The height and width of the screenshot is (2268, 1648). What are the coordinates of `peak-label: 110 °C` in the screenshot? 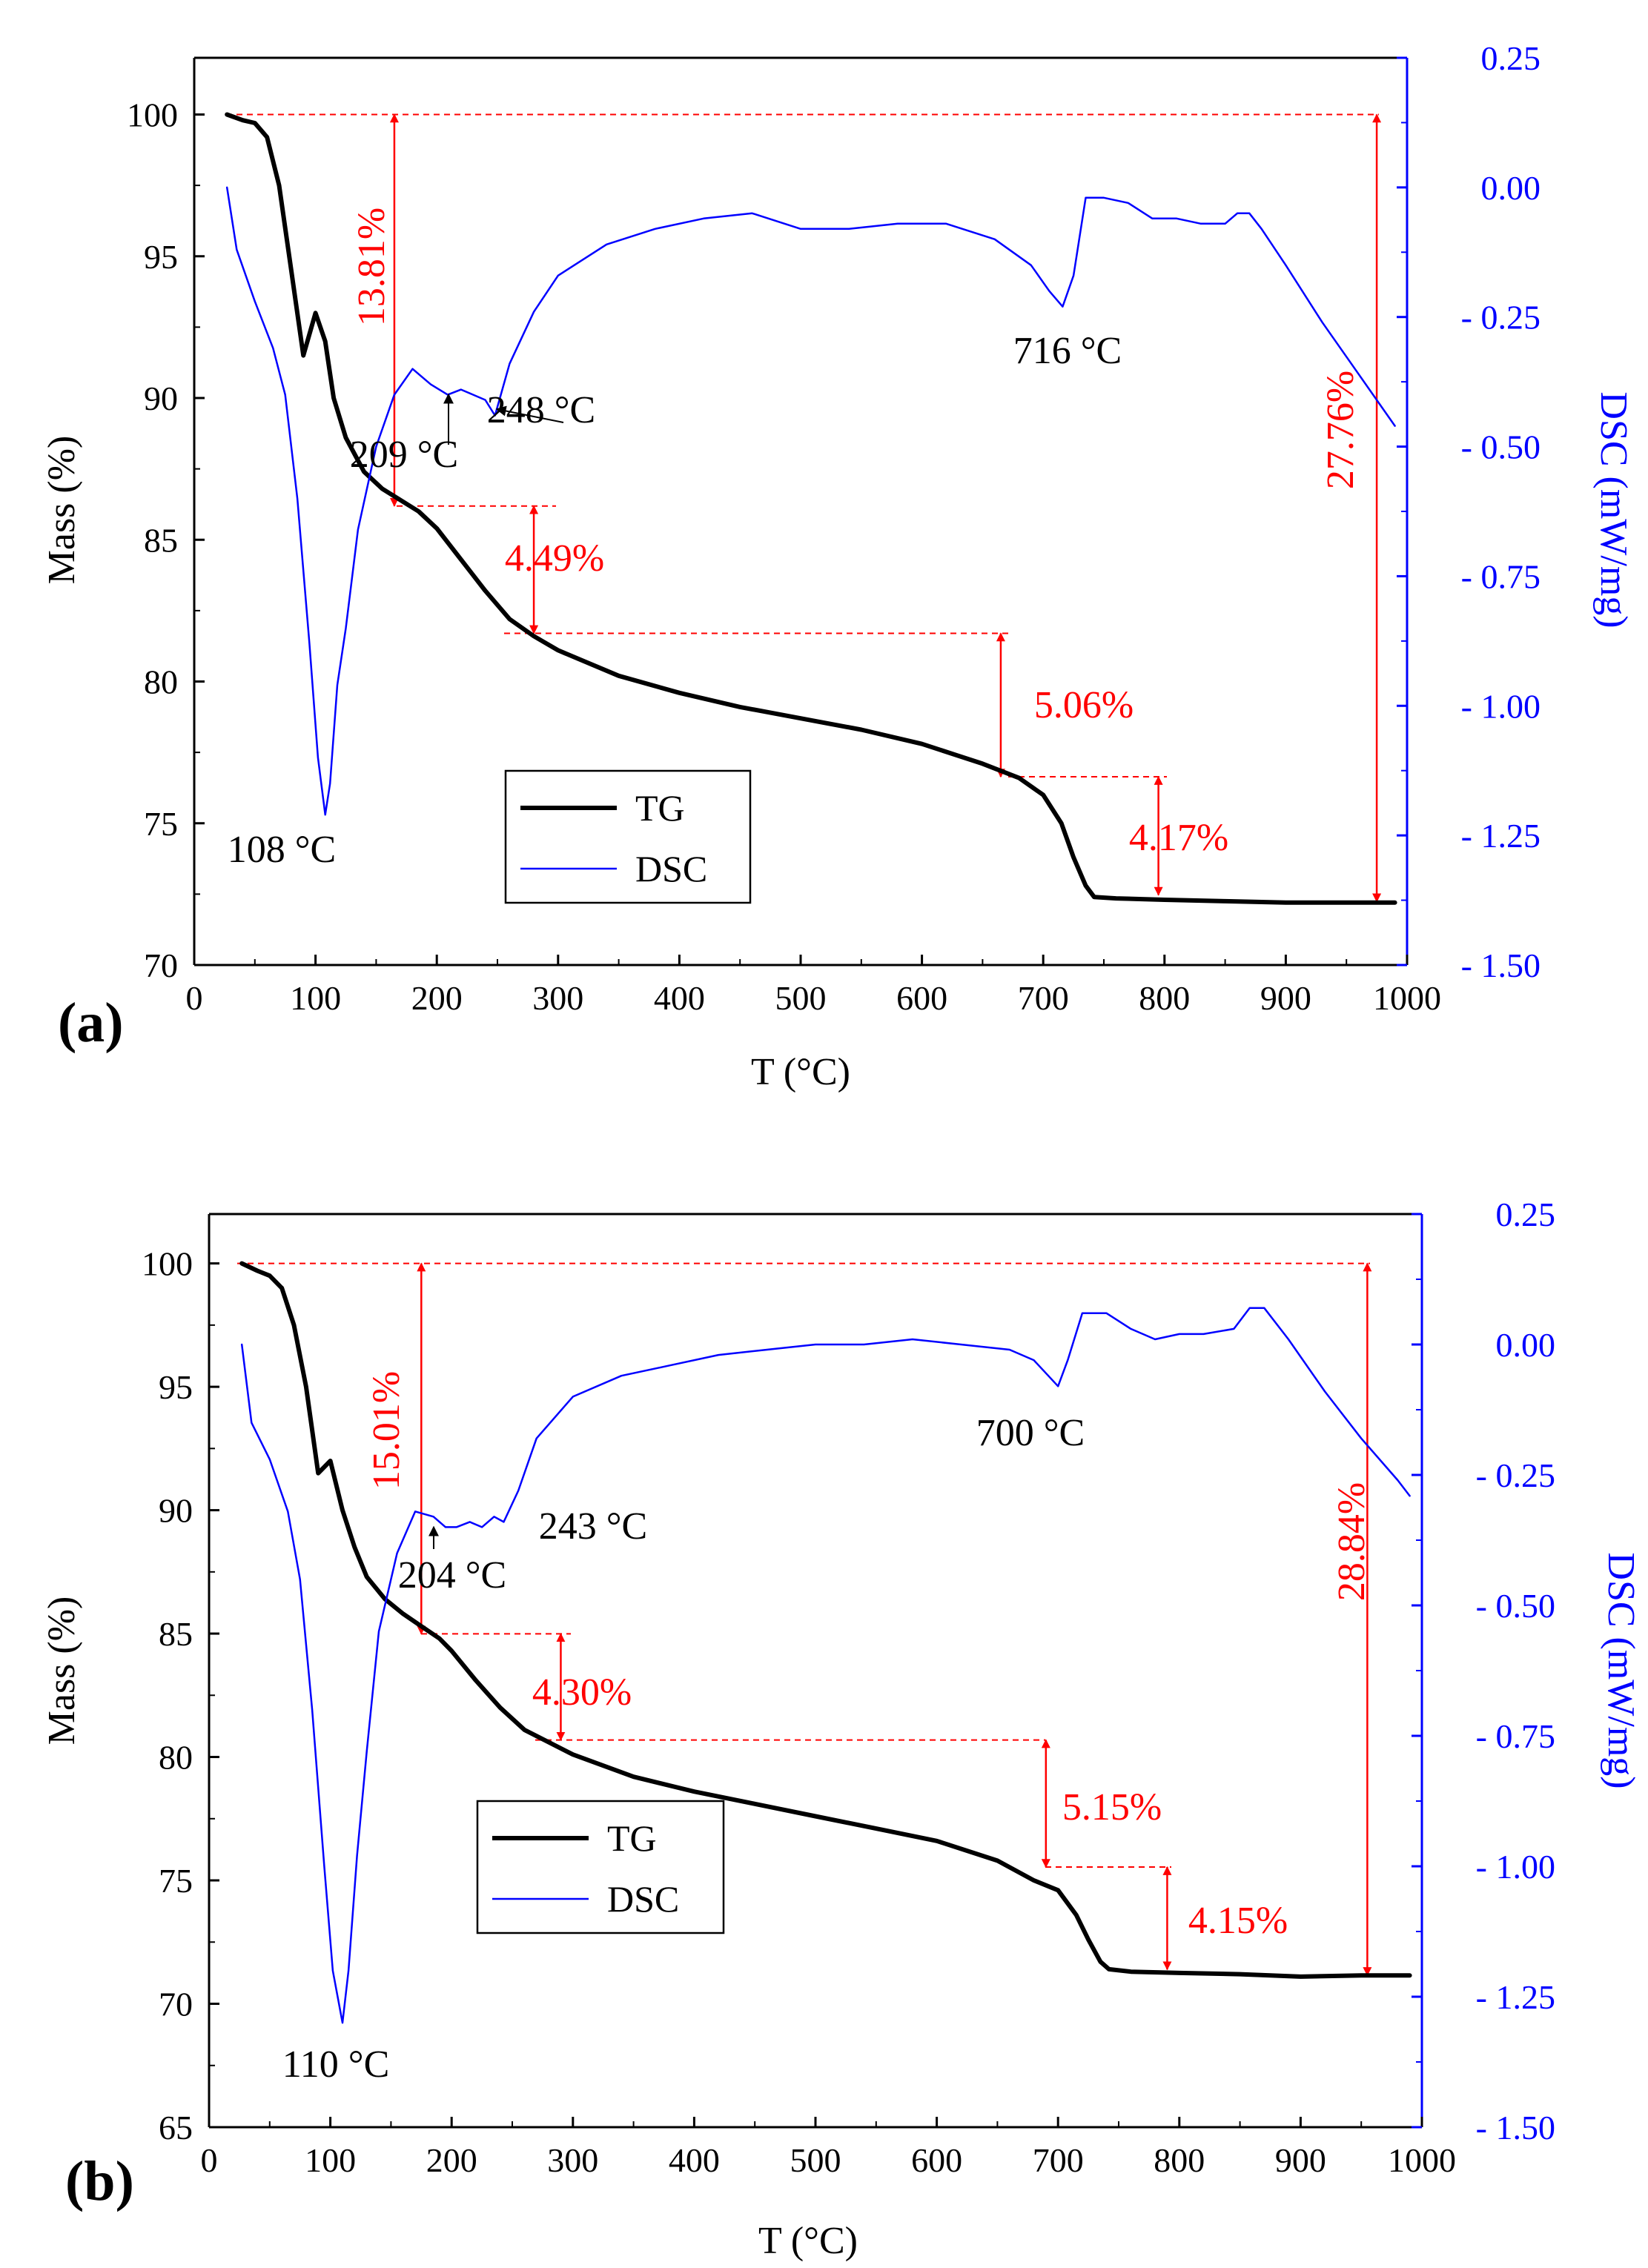 It's located at (336, 2064).